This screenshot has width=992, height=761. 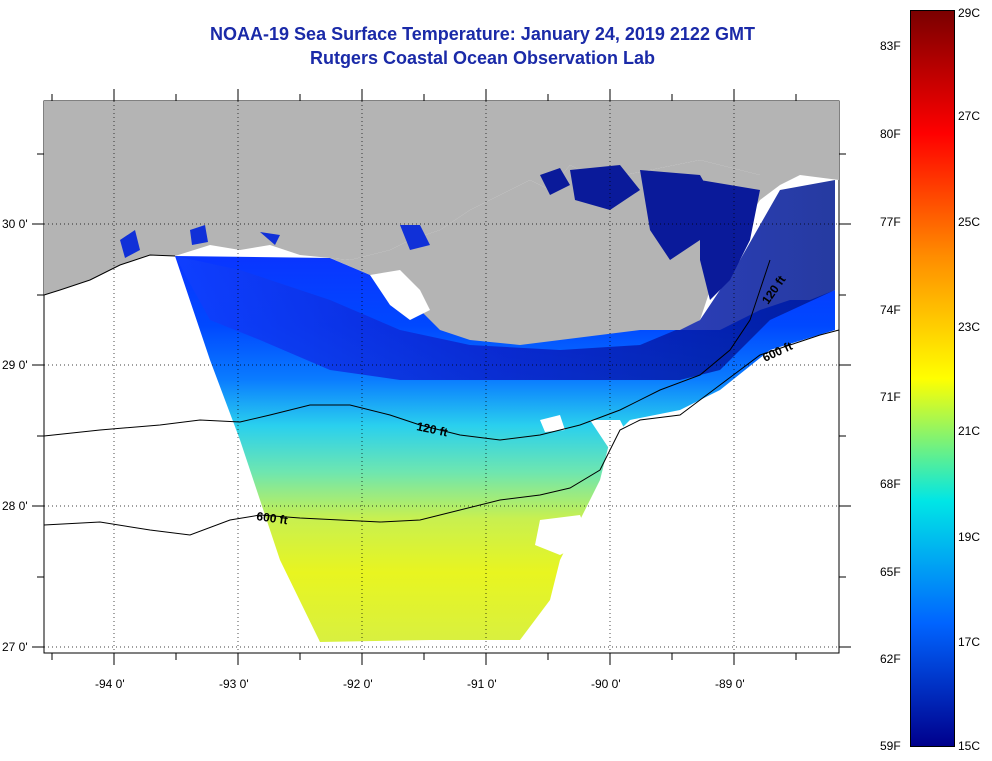 What do you see at coordinates (890, 746) in the screenshot?
I see `colorbar-label-f: 59F` at bounding box center [890, 746].